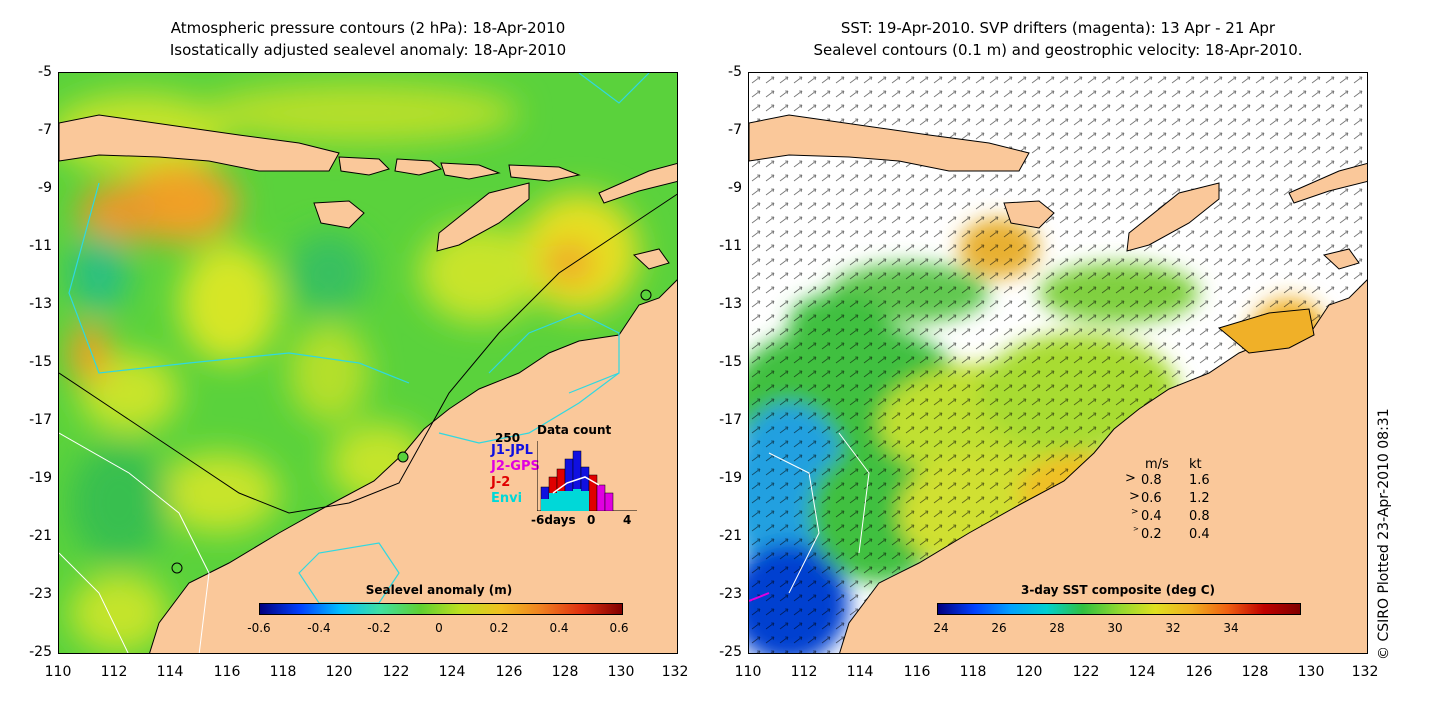 Image resolution: width=1440 pixels, height=720 pixels. I want to click on right-y-tick: -25, so click(730, 652).